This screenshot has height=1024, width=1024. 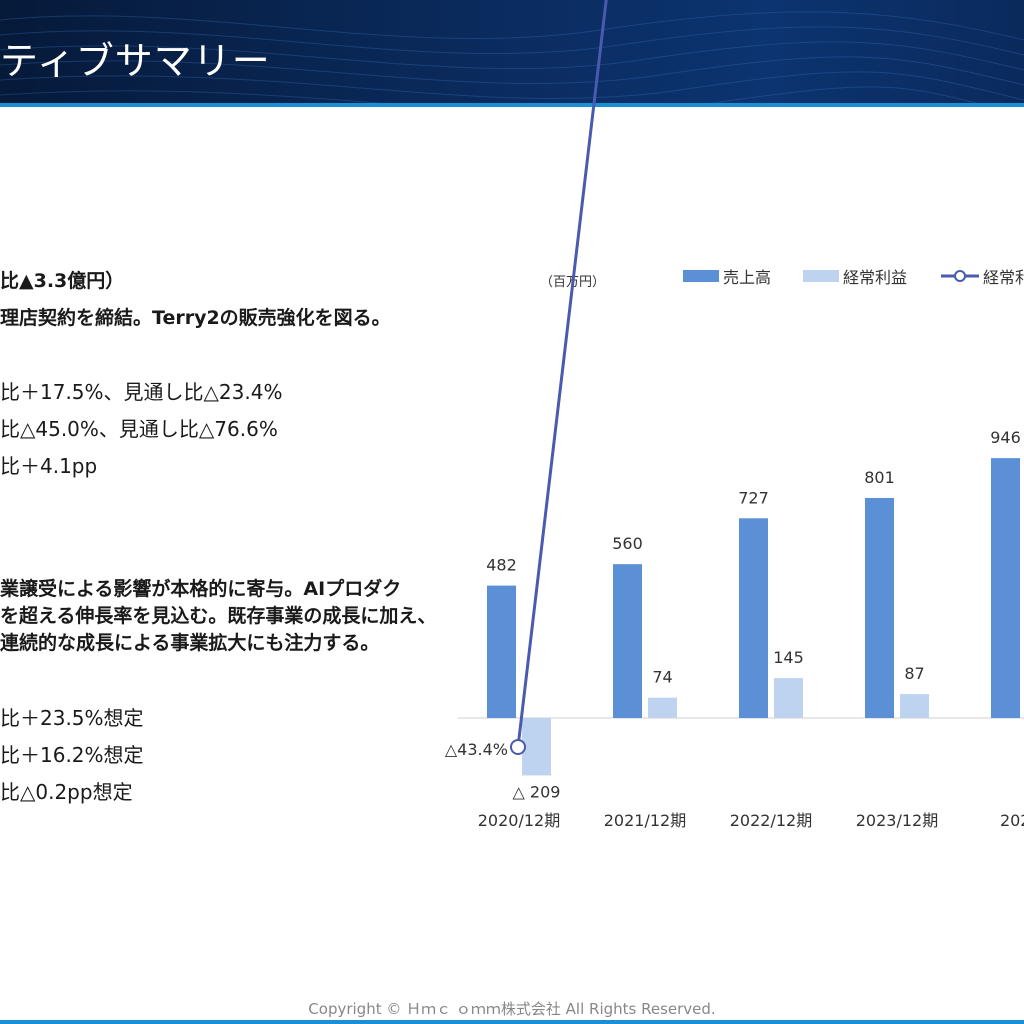 I want to click on section2-bullet-2: 比＋16.2%想定, so click(x=72, y=755).